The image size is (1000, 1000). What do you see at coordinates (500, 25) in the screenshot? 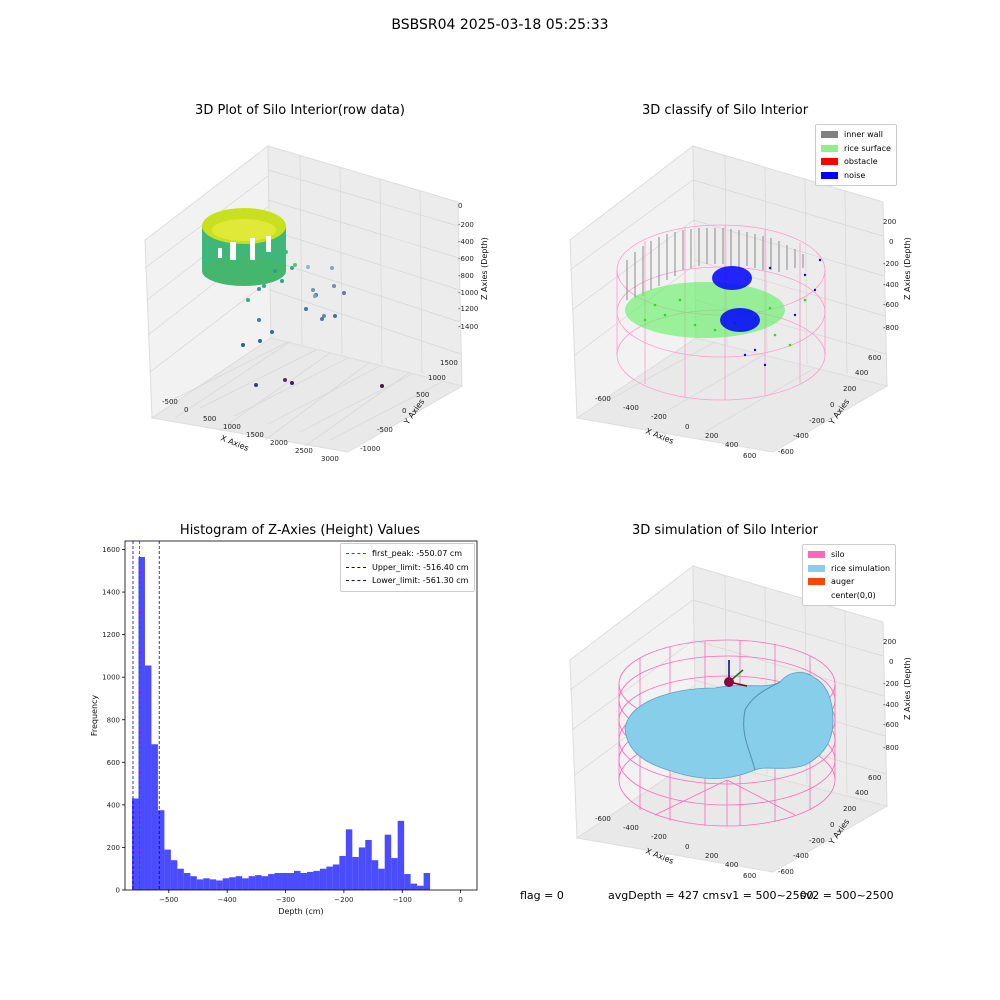
I see `figure-title: BSBSR04 2025-03-18 05:25:33` at bounding box center [500, 25].